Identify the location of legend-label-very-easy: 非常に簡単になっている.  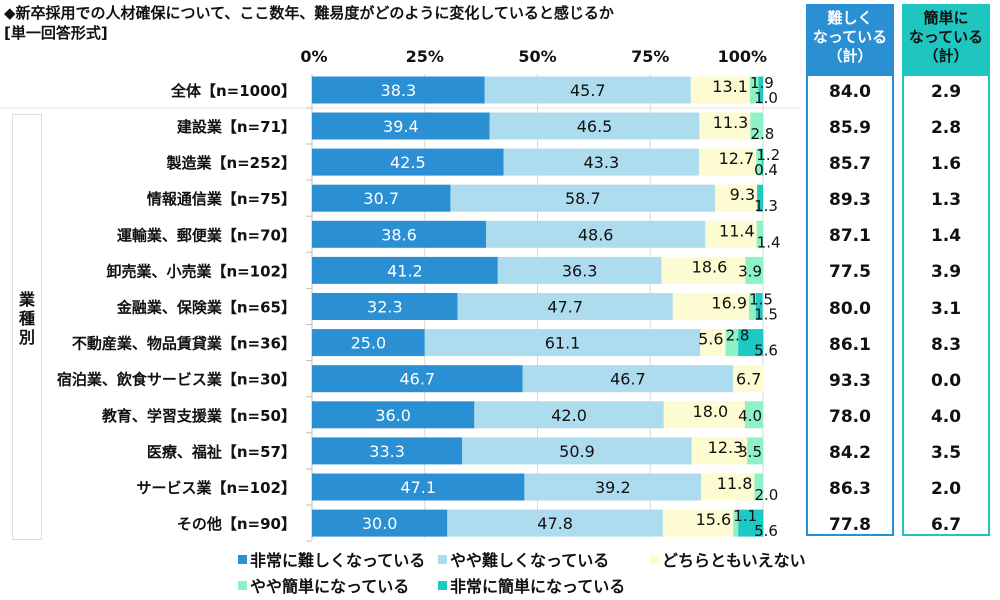
(538, 586).